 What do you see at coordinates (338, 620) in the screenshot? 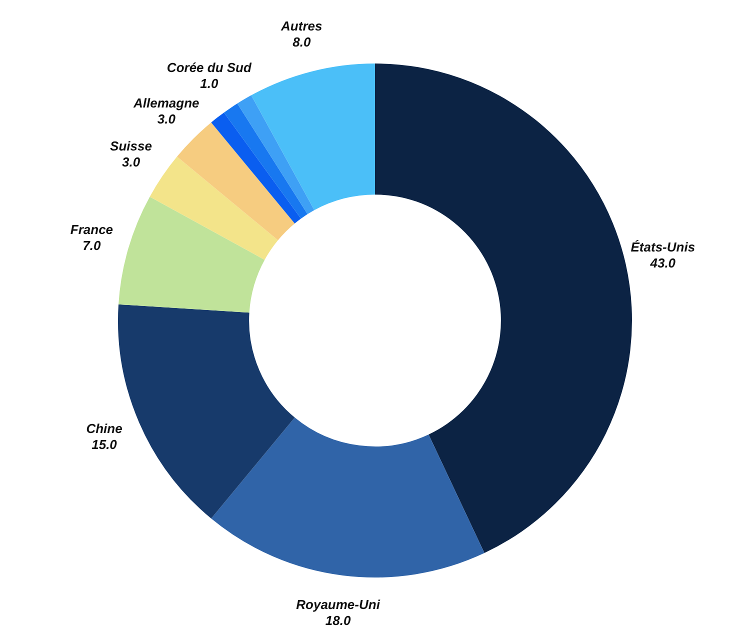
I see `data-label: 18.0` at bounding box center [338, 620].